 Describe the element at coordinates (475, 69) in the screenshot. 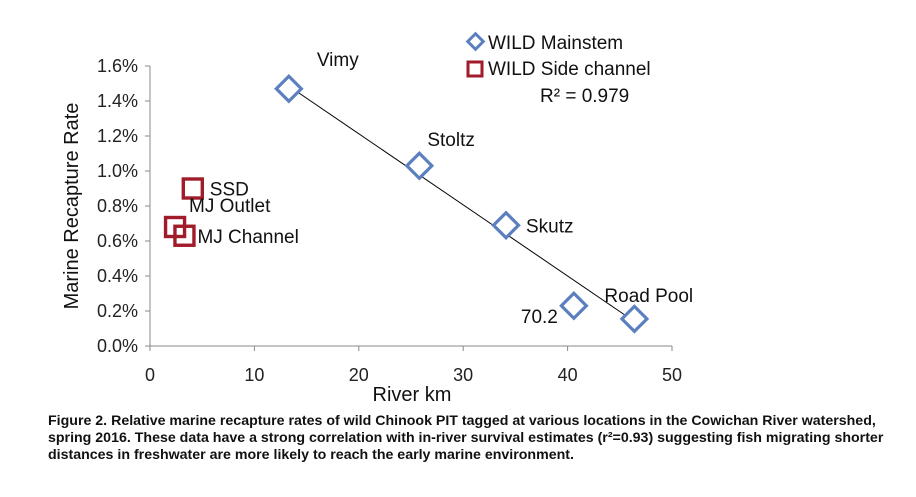

I see `legend-sidechannel-marker` at that location.